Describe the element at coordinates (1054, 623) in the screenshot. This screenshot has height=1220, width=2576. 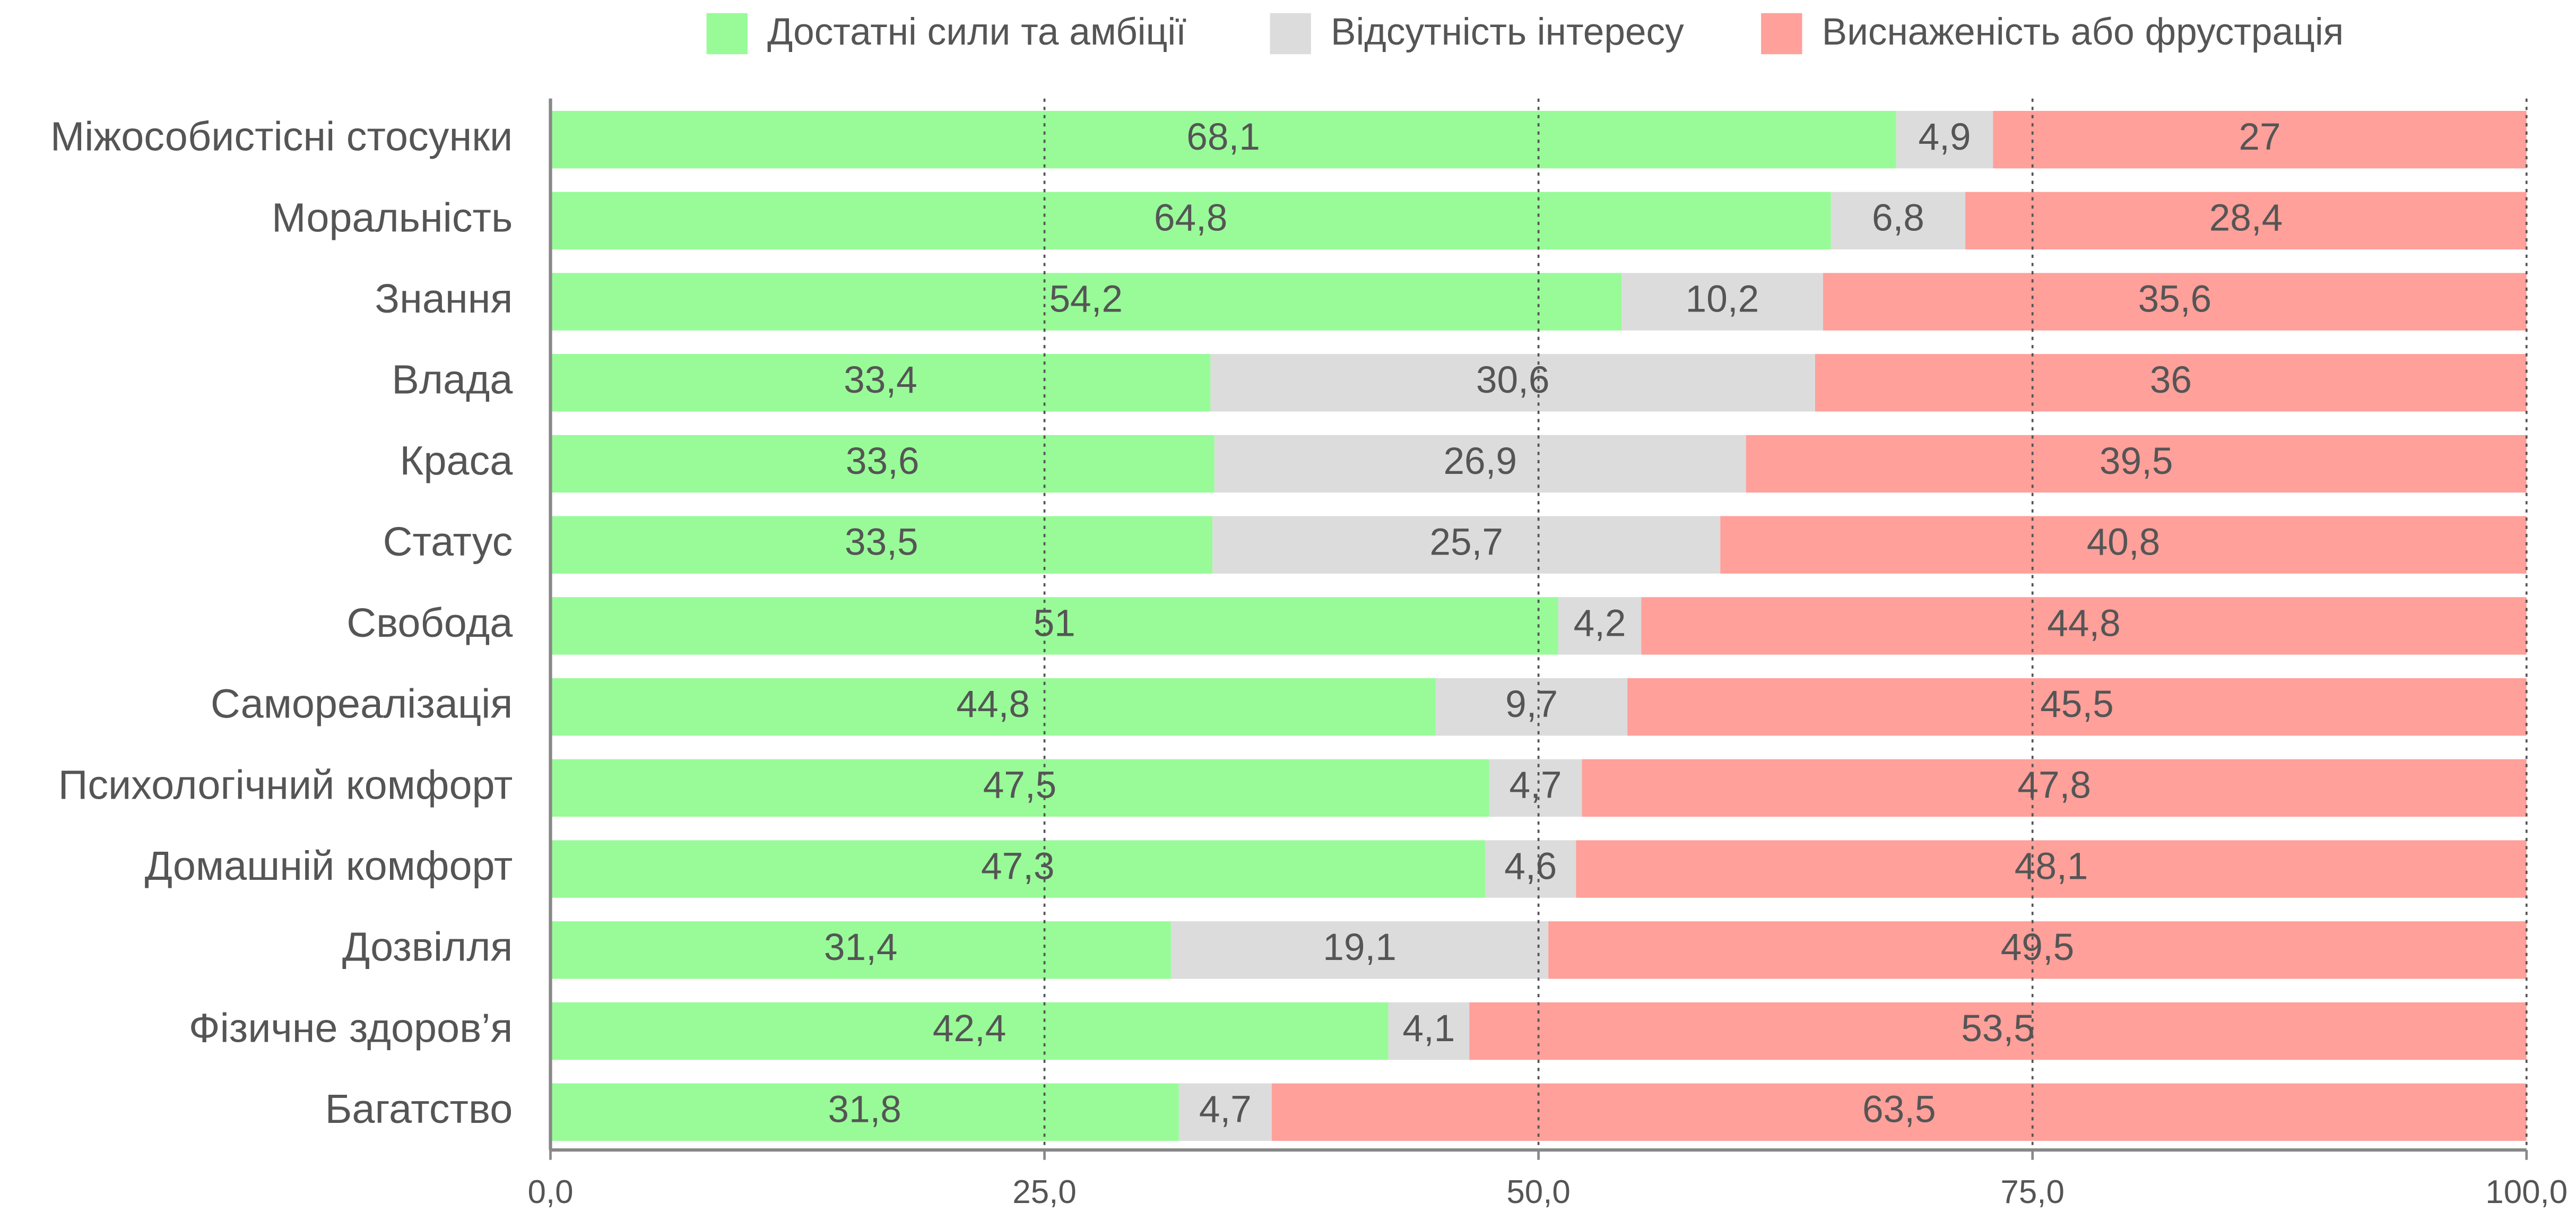
I see `data-label: 51` at that location.